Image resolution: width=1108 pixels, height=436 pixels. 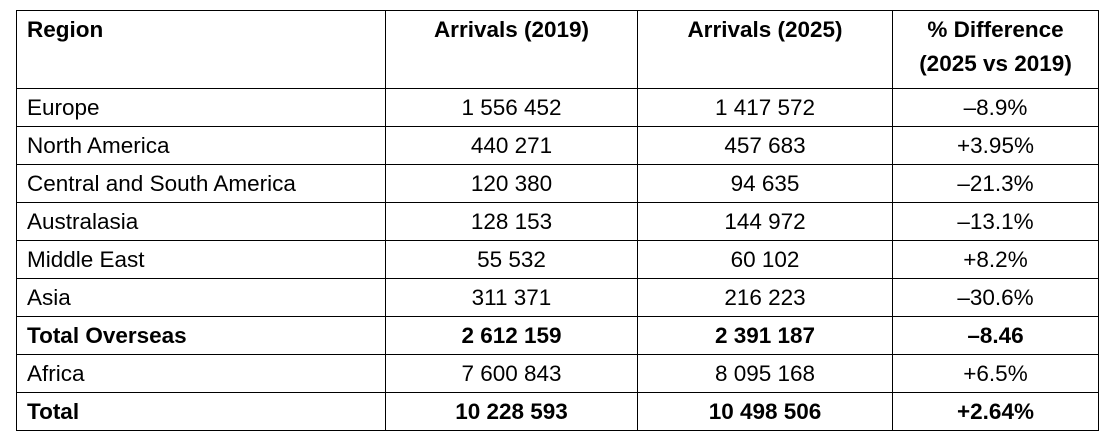 I want to click on pct-difference-cell: –13.1%, so click(x=995, y=221).